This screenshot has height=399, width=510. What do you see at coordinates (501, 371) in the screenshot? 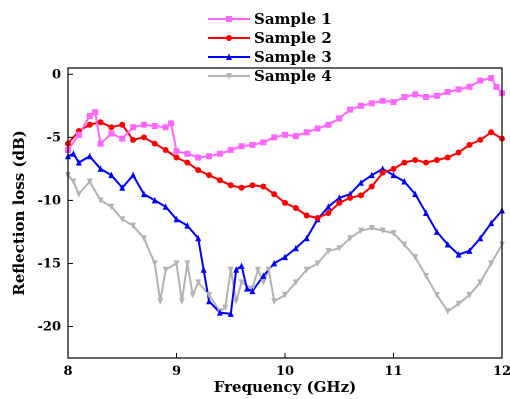
I see `x-tick-label: 12` at bounding box center [501, 371].